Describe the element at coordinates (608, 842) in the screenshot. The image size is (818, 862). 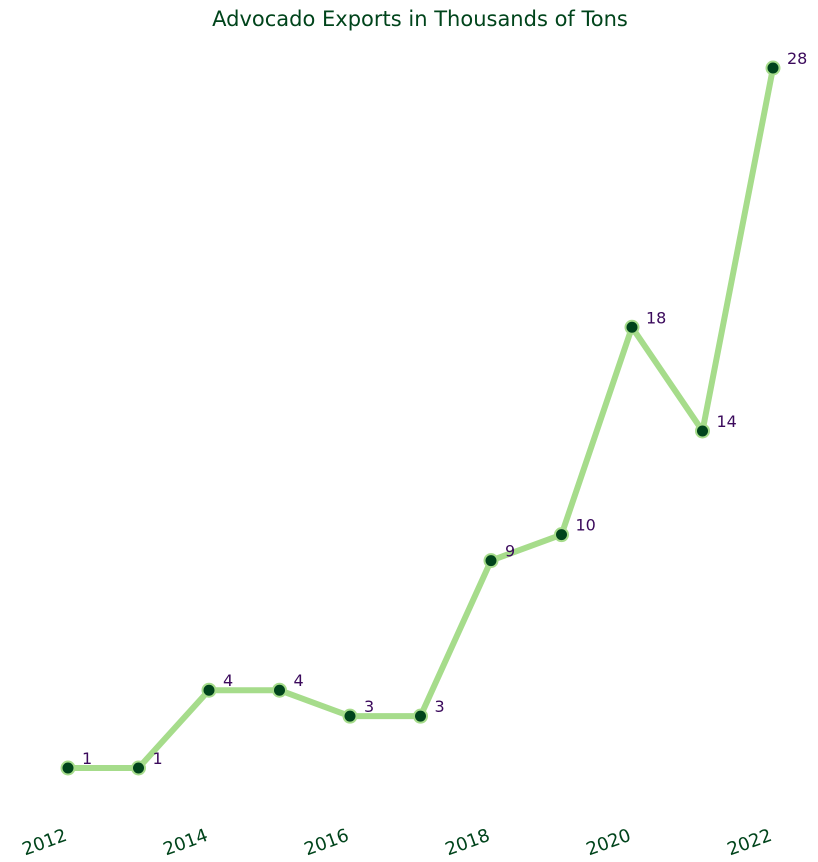
I see `x-tick-label: 2020` at that location.